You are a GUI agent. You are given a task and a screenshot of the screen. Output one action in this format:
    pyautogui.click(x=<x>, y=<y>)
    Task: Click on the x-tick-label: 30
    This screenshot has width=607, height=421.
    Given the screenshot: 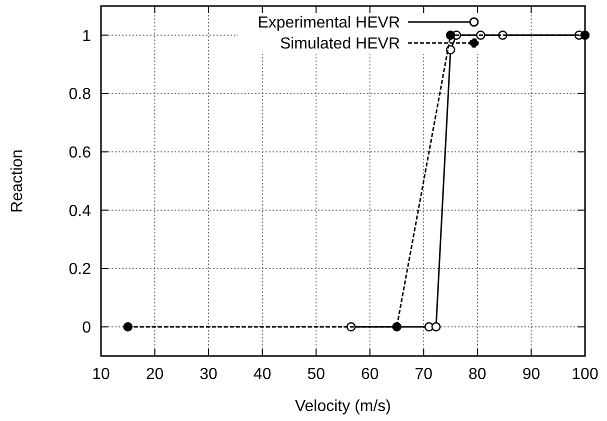 What is the action you would take?
    pyautogui.click(x=209, y=374)
    